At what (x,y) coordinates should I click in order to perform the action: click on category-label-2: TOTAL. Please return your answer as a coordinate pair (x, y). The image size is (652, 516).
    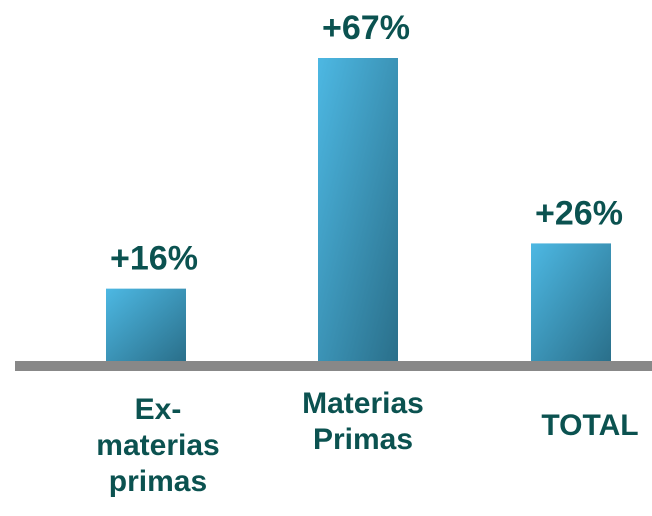
    Looking at the image, I should click on (581, 426).